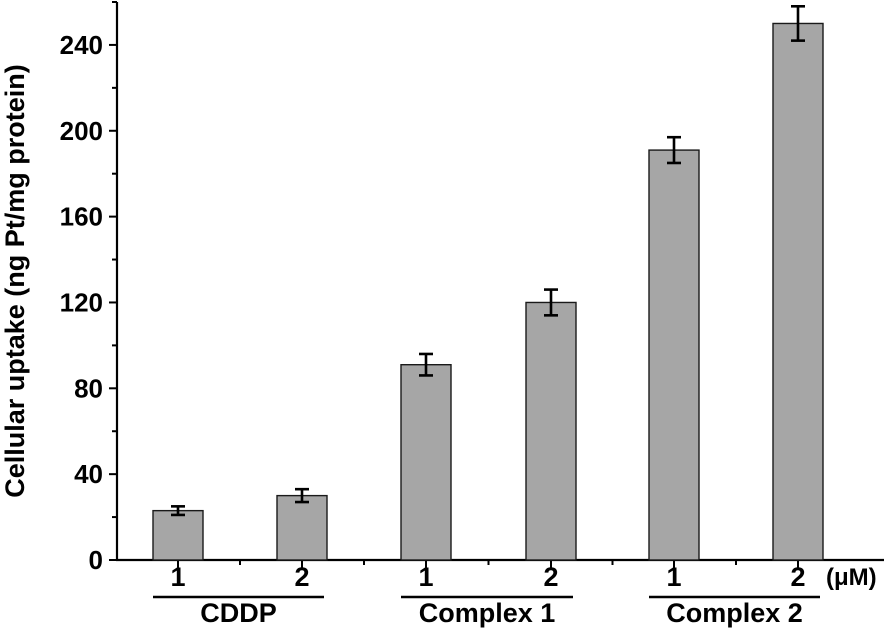 The image size is (895, 633). I want to click on y-tick-label: 80, so click(88, 388).